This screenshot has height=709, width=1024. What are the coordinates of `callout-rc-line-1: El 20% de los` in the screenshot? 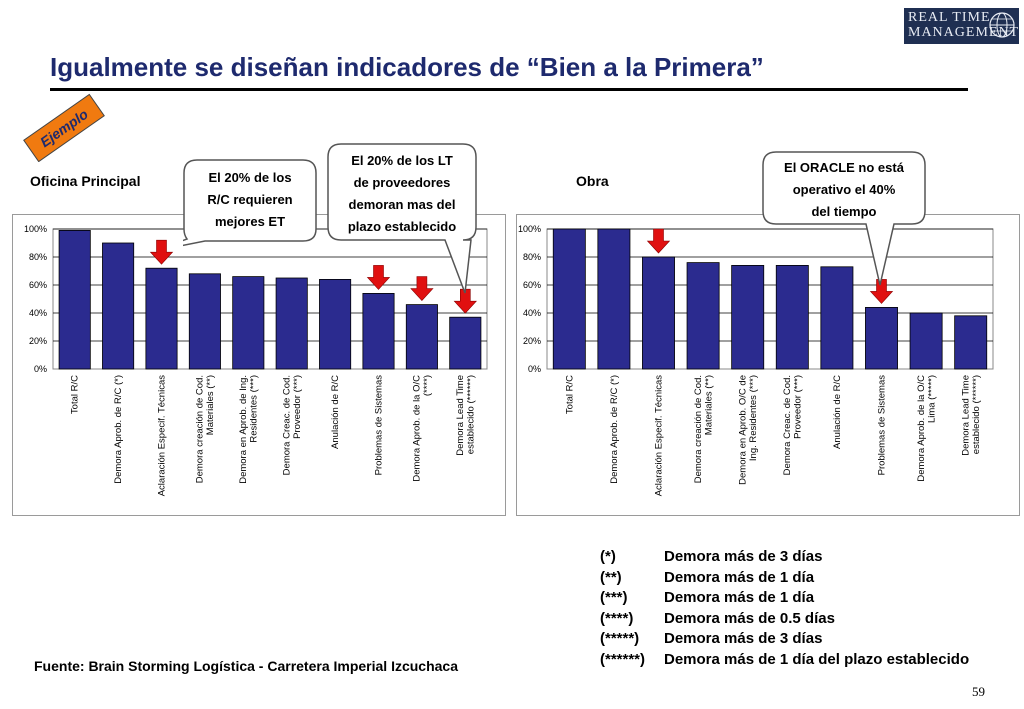 It's located at (250, 177).